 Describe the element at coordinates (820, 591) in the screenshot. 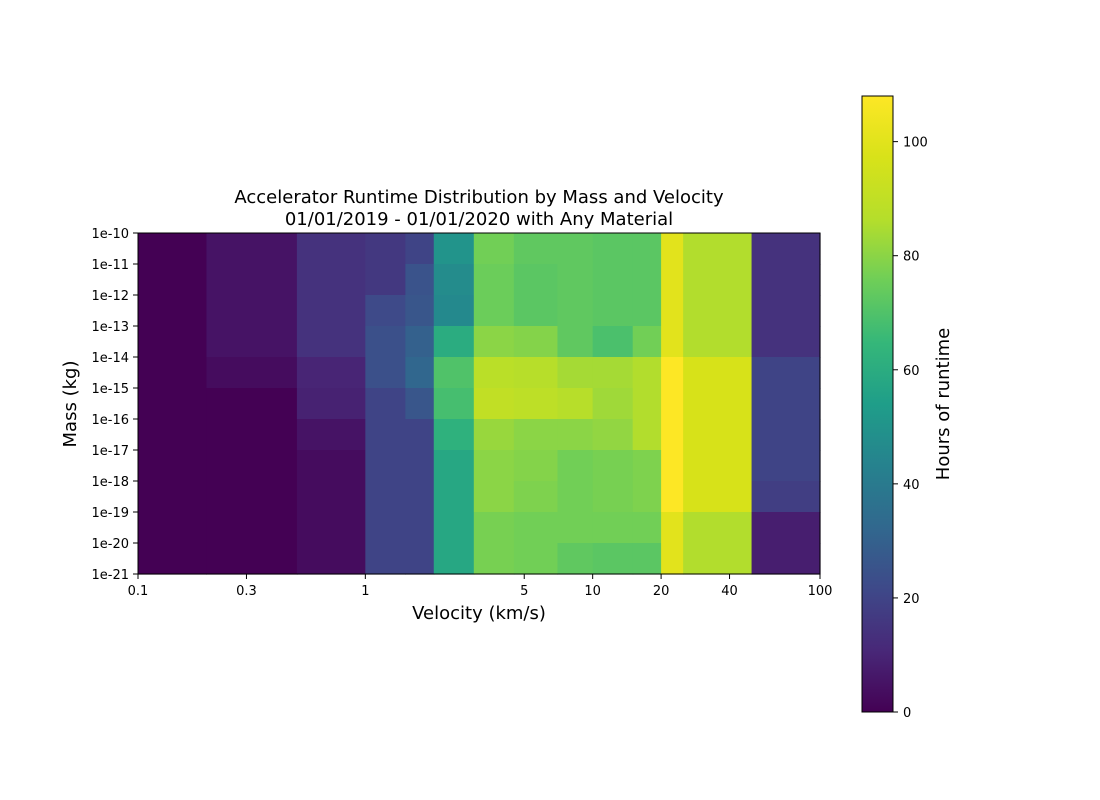

I see `x-tick-label: 100` at that location.